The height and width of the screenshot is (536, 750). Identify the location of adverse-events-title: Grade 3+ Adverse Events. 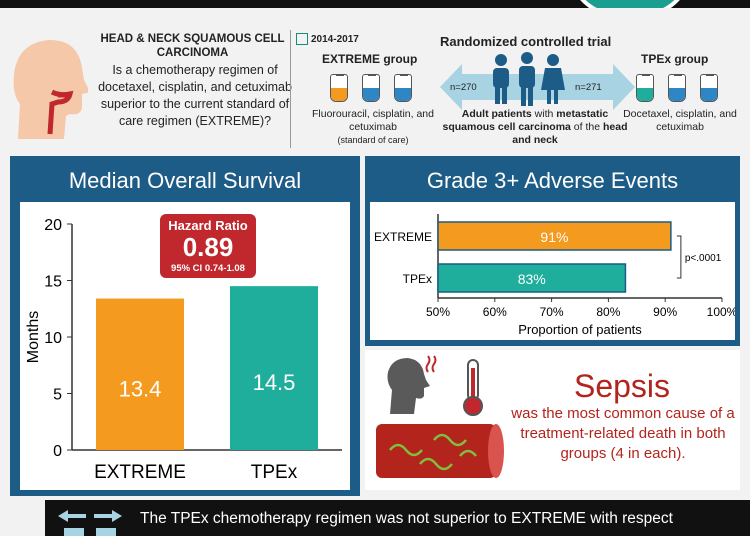
(552, 180).